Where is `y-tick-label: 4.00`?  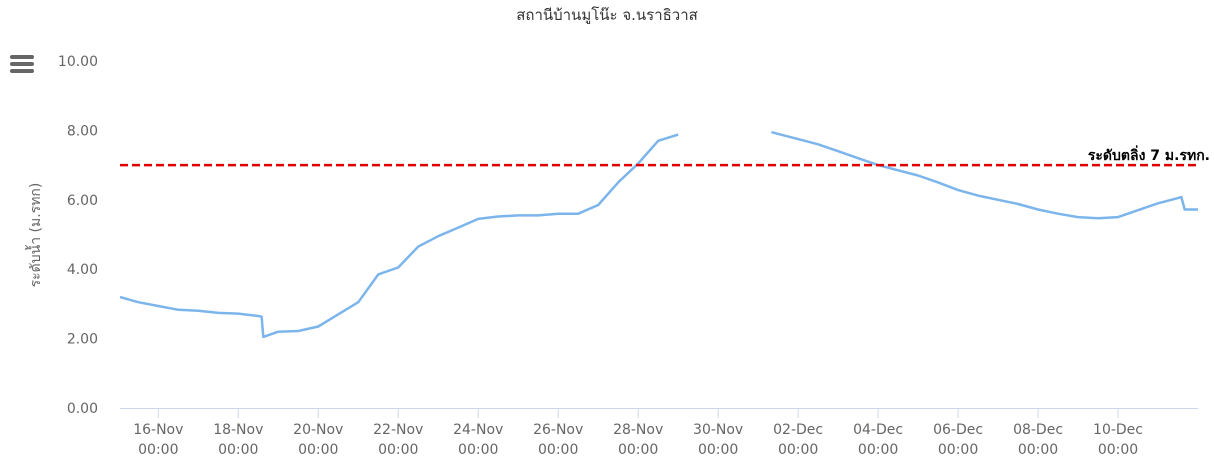 y-tick-label: 4.00 is located at coordinates (82, 270).